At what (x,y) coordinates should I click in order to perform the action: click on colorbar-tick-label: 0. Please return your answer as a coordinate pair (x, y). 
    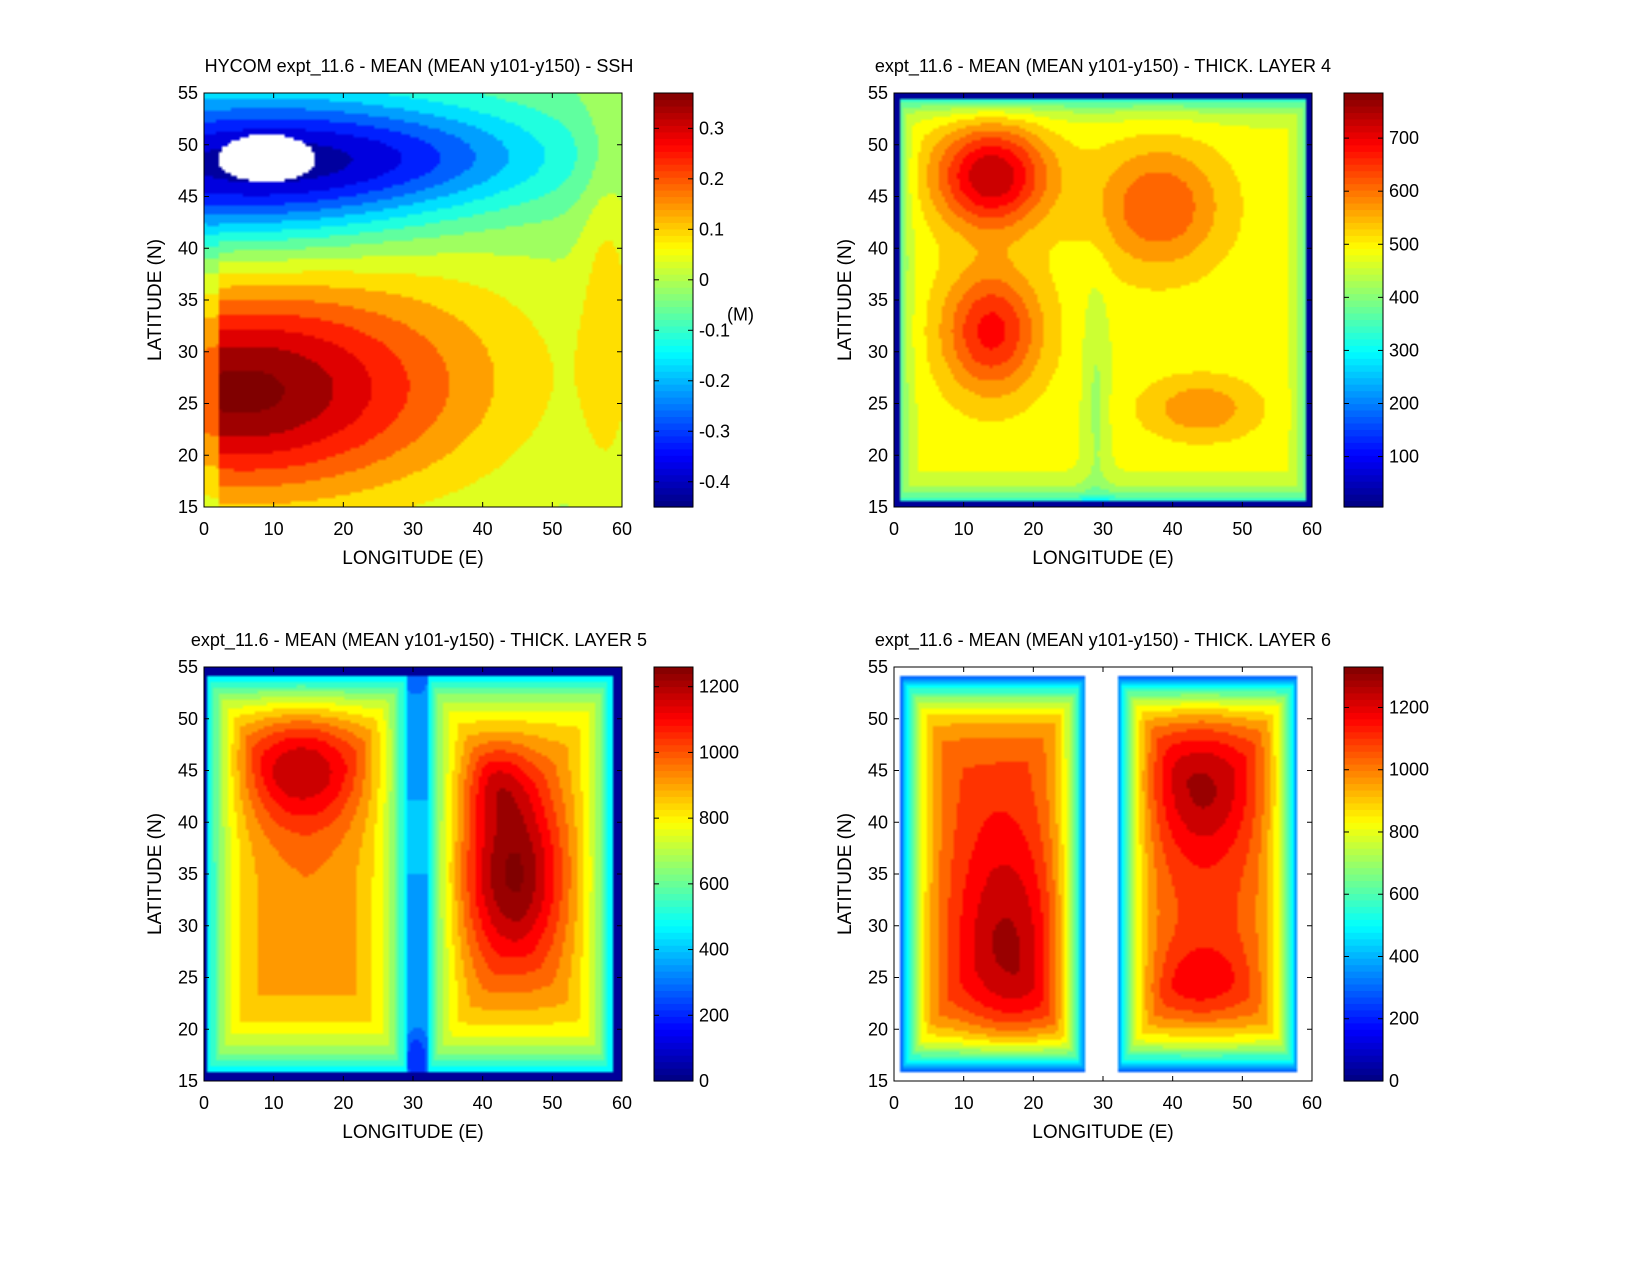
    Looking at the image, I should click on (704, 1081).